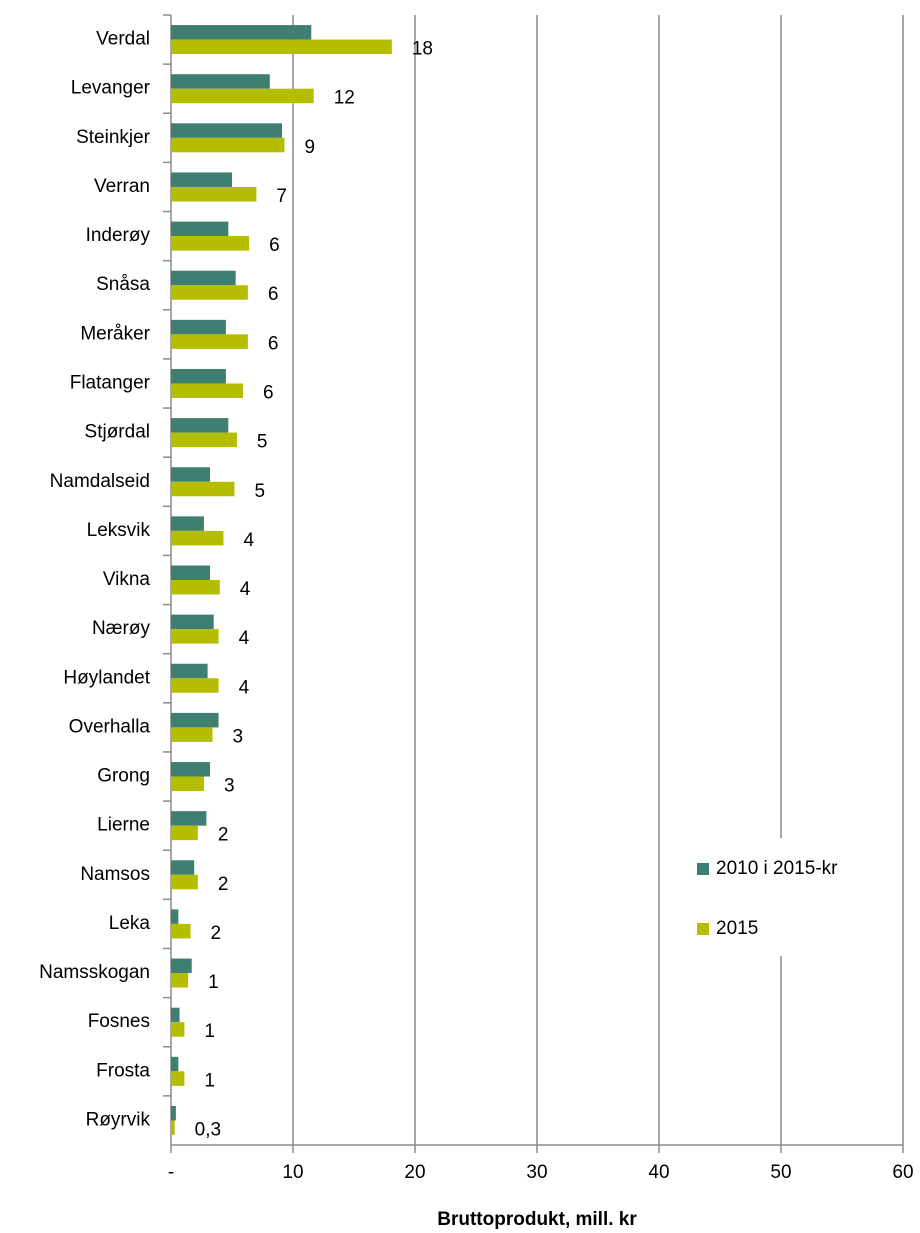 This screenshot has width=920, height=1233. I want to click on y-tick-label: Namdalseid, so click(100, 481).